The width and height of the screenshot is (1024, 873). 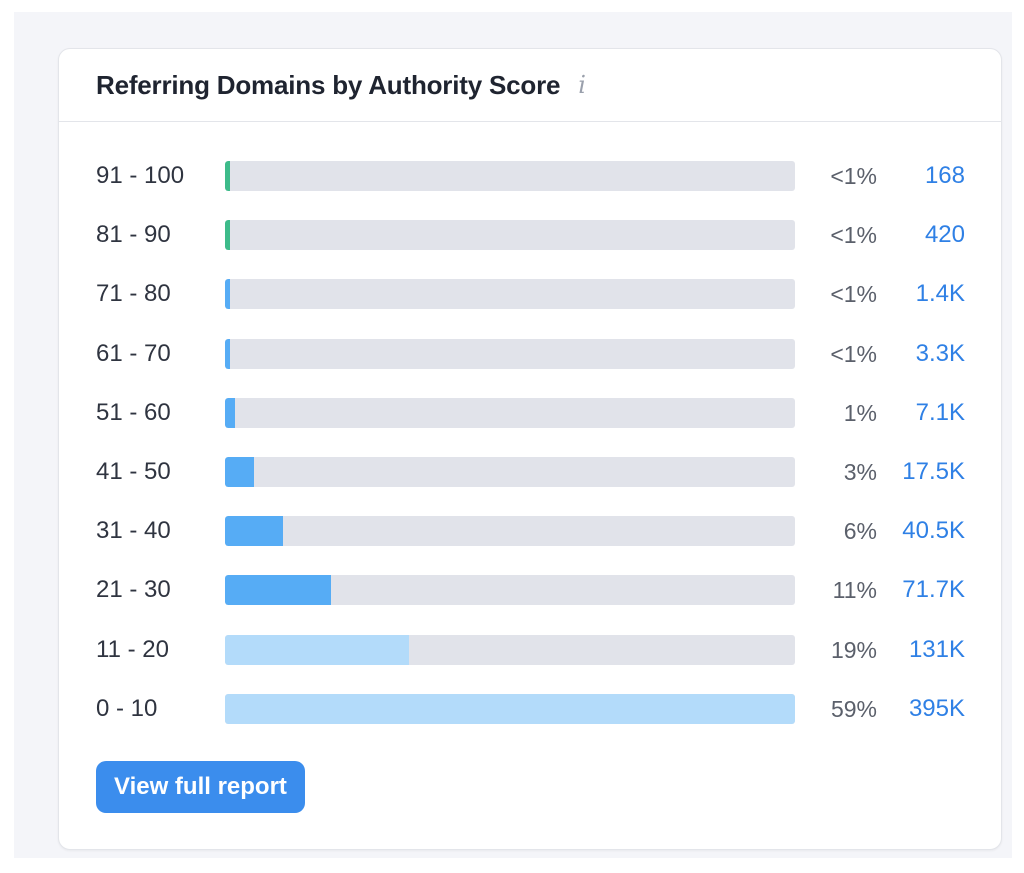 What do you see at coordinates (132, 649) in the screenshot?
I see `score-range-label: 11 - 20` at bounding box center [132, 649].